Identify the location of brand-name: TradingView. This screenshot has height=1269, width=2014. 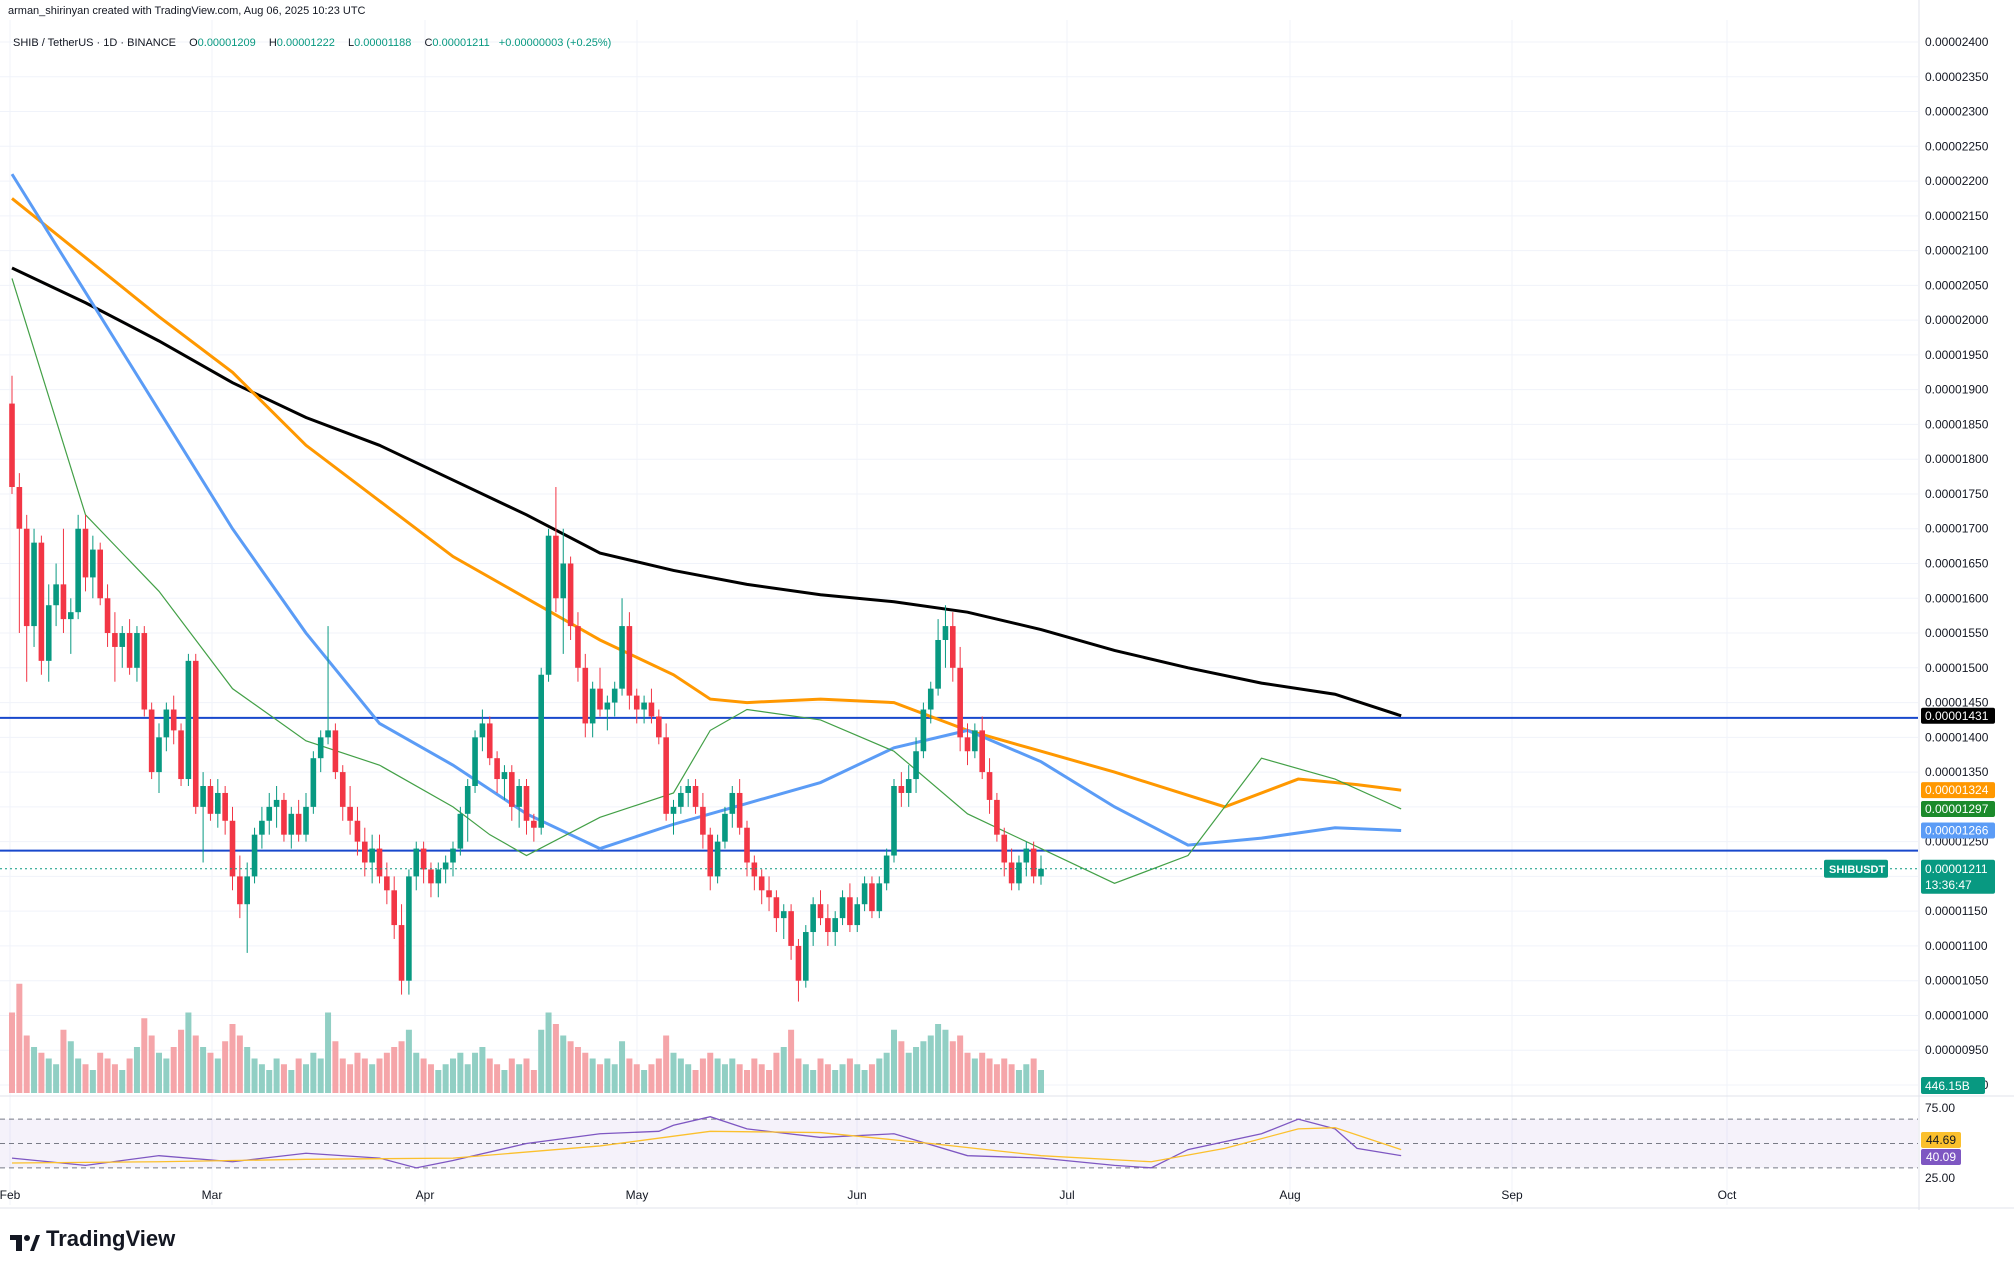
(111, 1238).